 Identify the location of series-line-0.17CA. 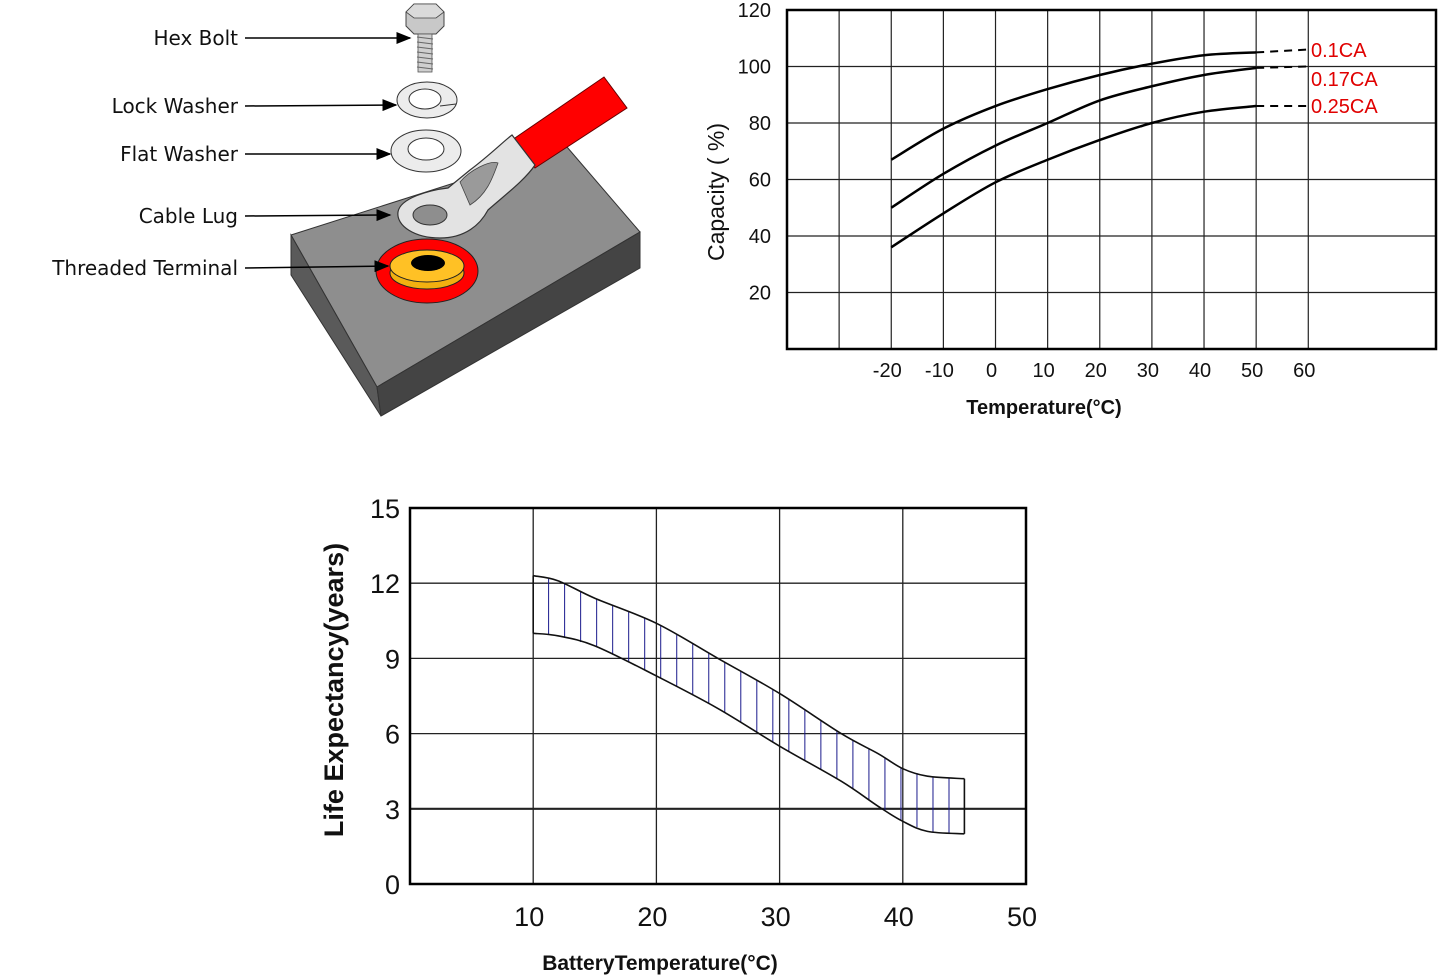
(1073, 137).